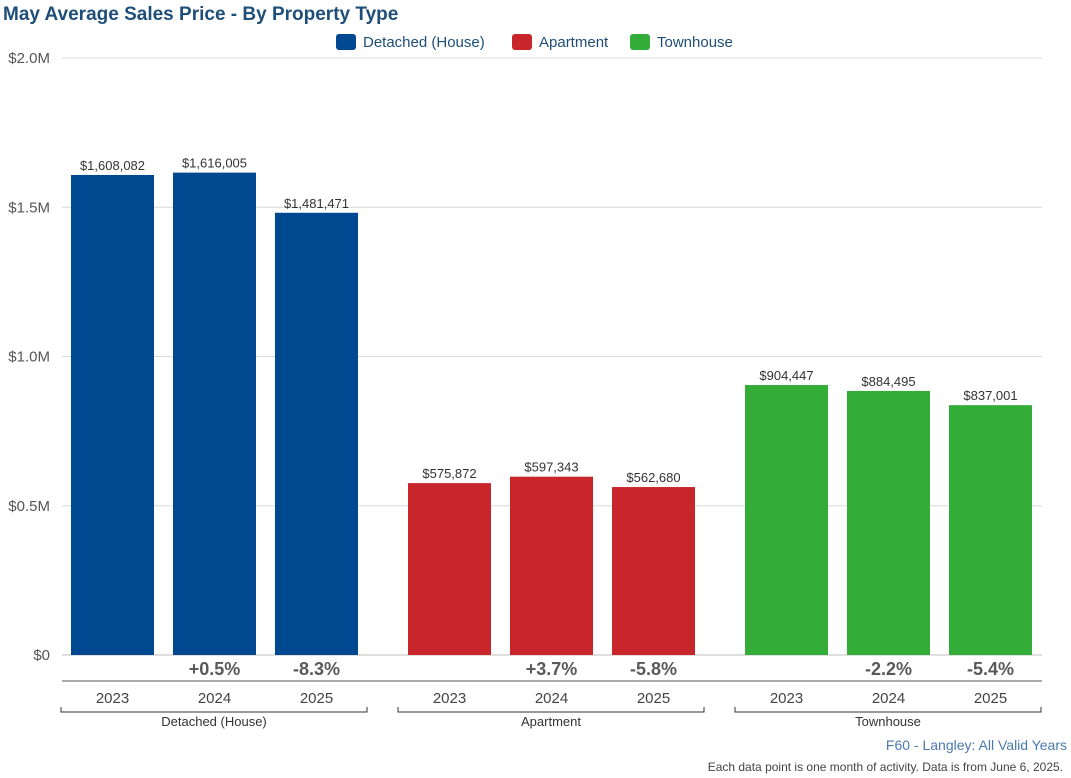 Image resolution: width=1071 pixels, height=778 pixels. I want to click on legend-item-apartment: Apartment, so click(560, 42).